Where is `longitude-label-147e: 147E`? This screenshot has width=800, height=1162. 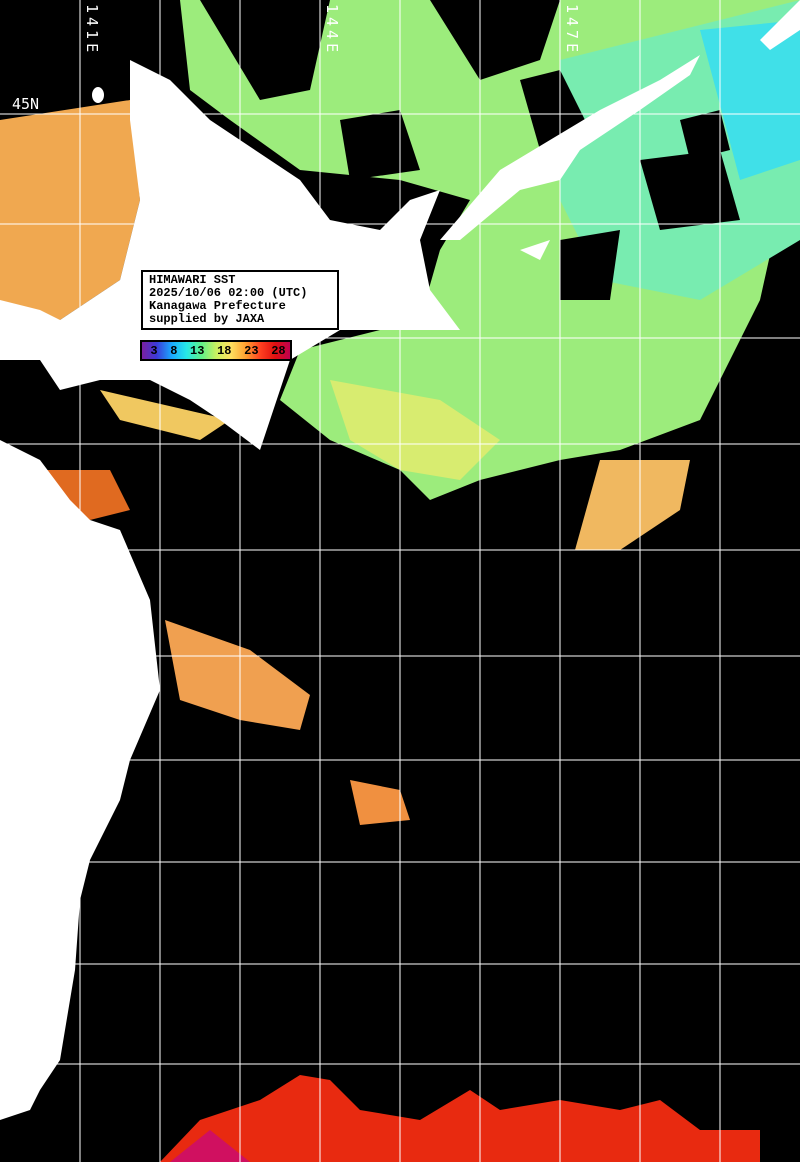 longitude-label-147e: 147E is located at coordinates (572, 30).